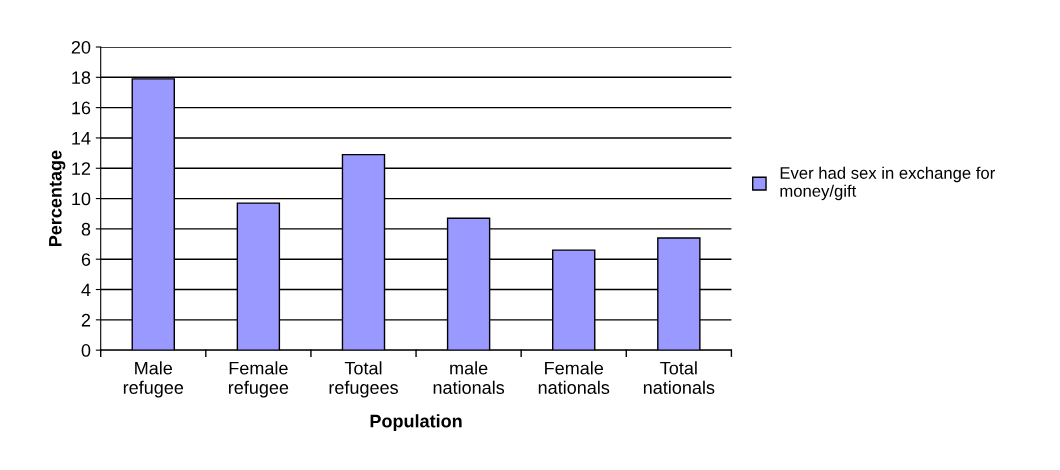  Describe the element at coordinates (887, 183) in the screenshot. I see `legend-label: Ever had sex in exchange for money/gift` at that location.